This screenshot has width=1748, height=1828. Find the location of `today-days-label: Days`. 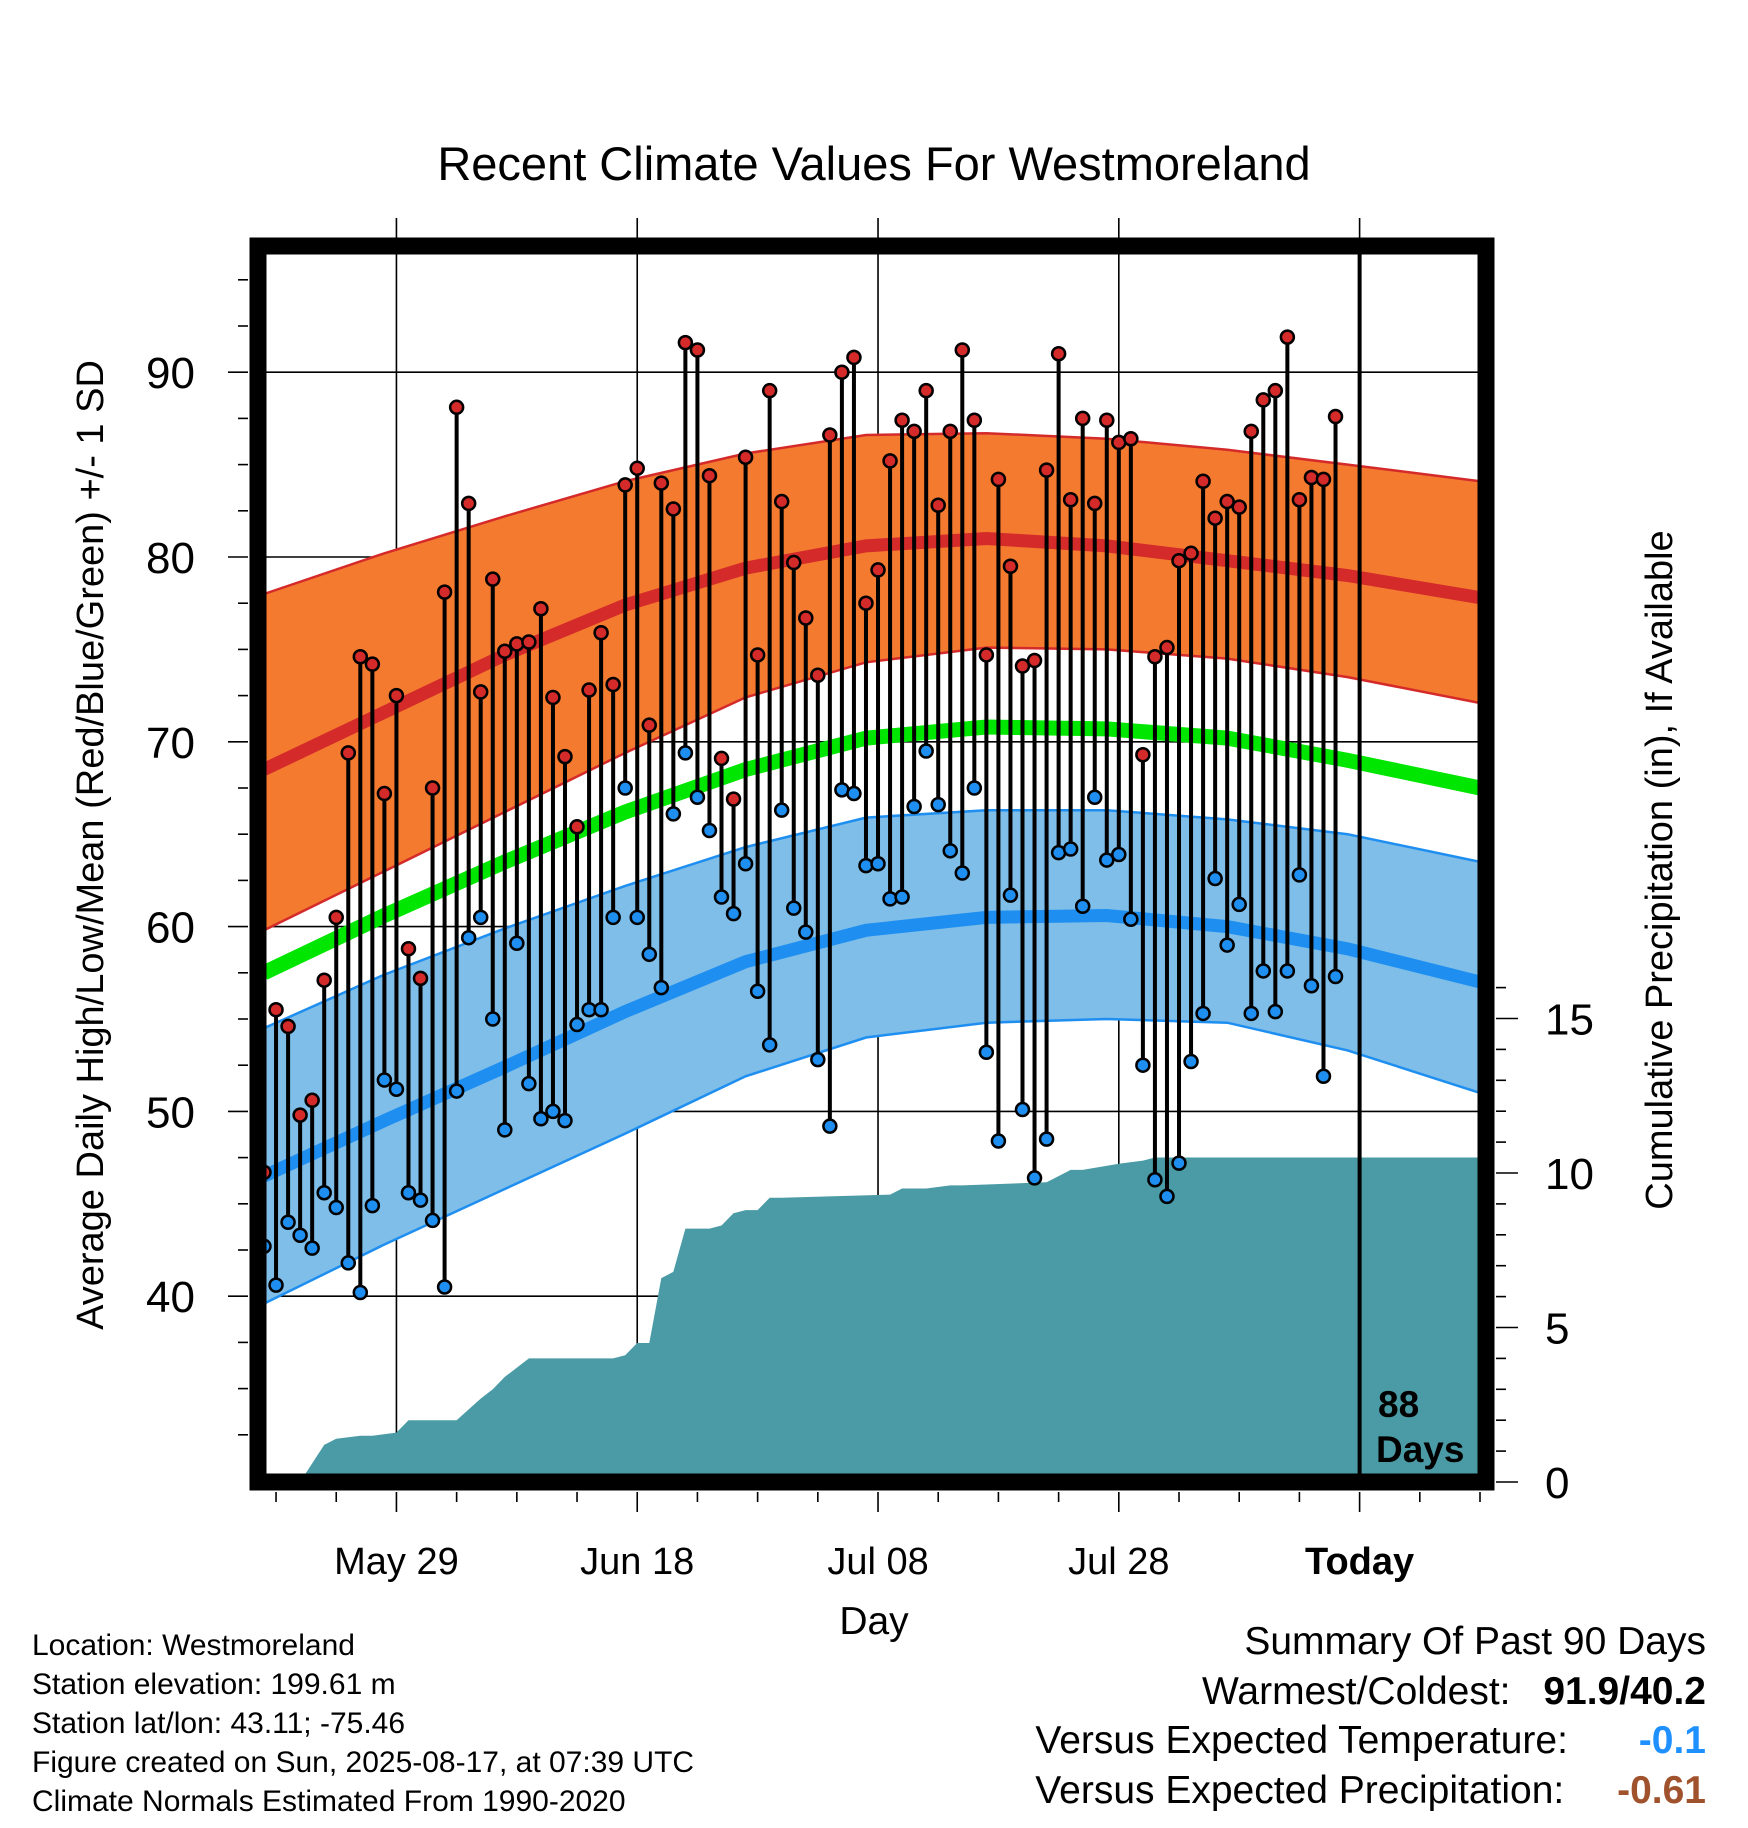

today-days-label: Days is located at coordinates (1420, 1449).